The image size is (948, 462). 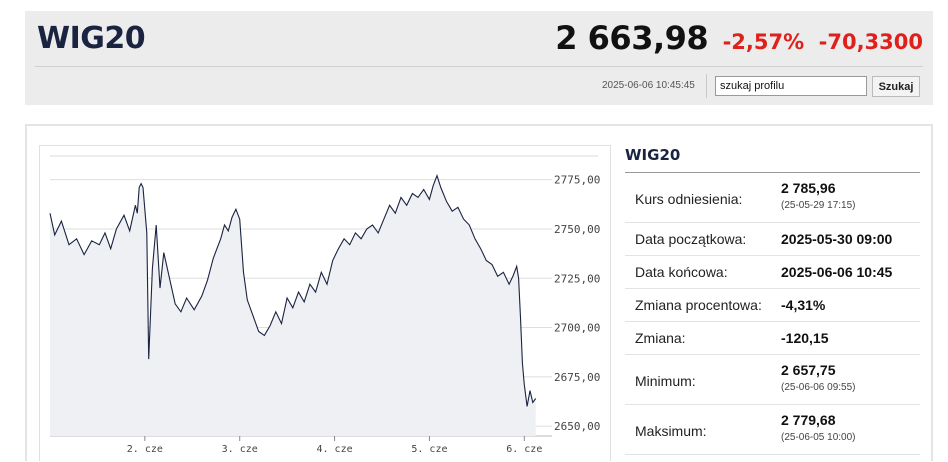 I want to click on x-tick-label: 2. cze, so click(x=145, y=449).